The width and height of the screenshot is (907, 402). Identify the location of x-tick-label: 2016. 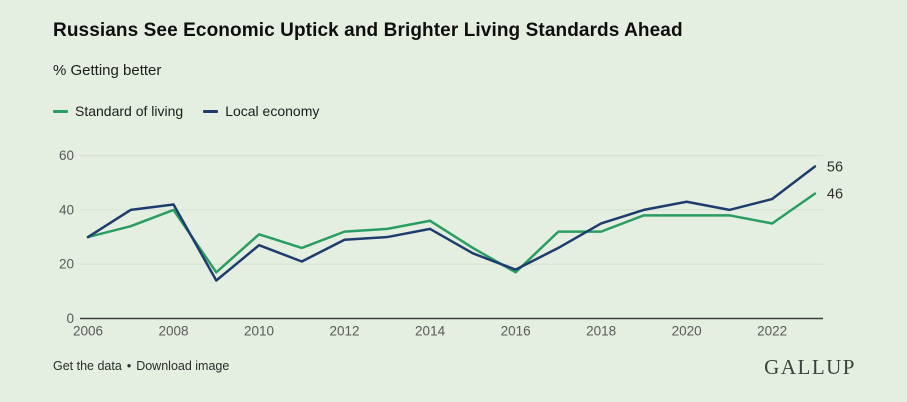
(516, 331).